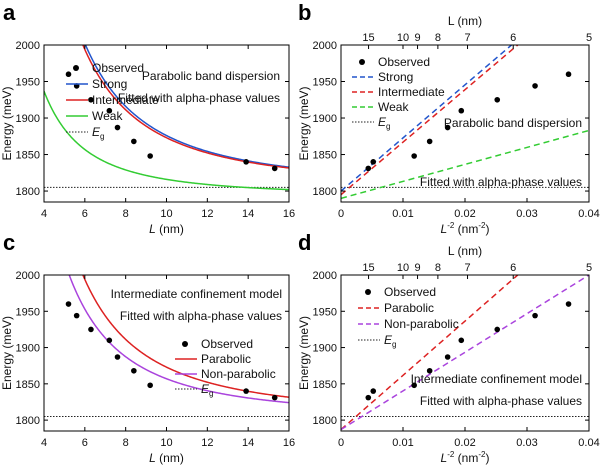 This screenshot has height=466, width=600. Describe the element at coordinates (248, 214) in the screenshot. I see `x-tick-label: 14` at that location.